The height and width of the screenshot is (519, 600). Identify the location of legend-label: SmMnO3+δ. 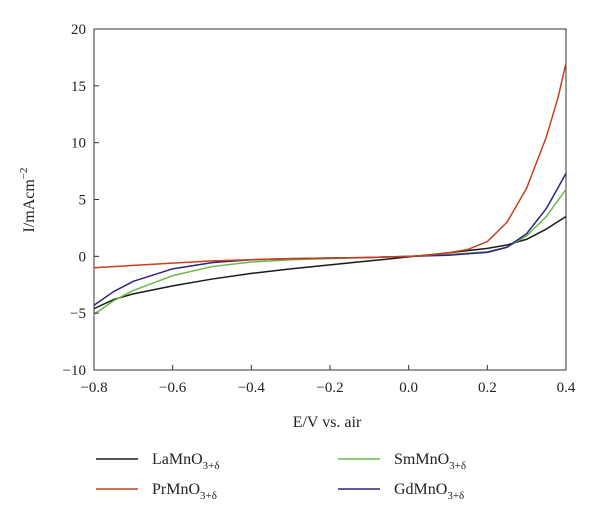
(430, 461).